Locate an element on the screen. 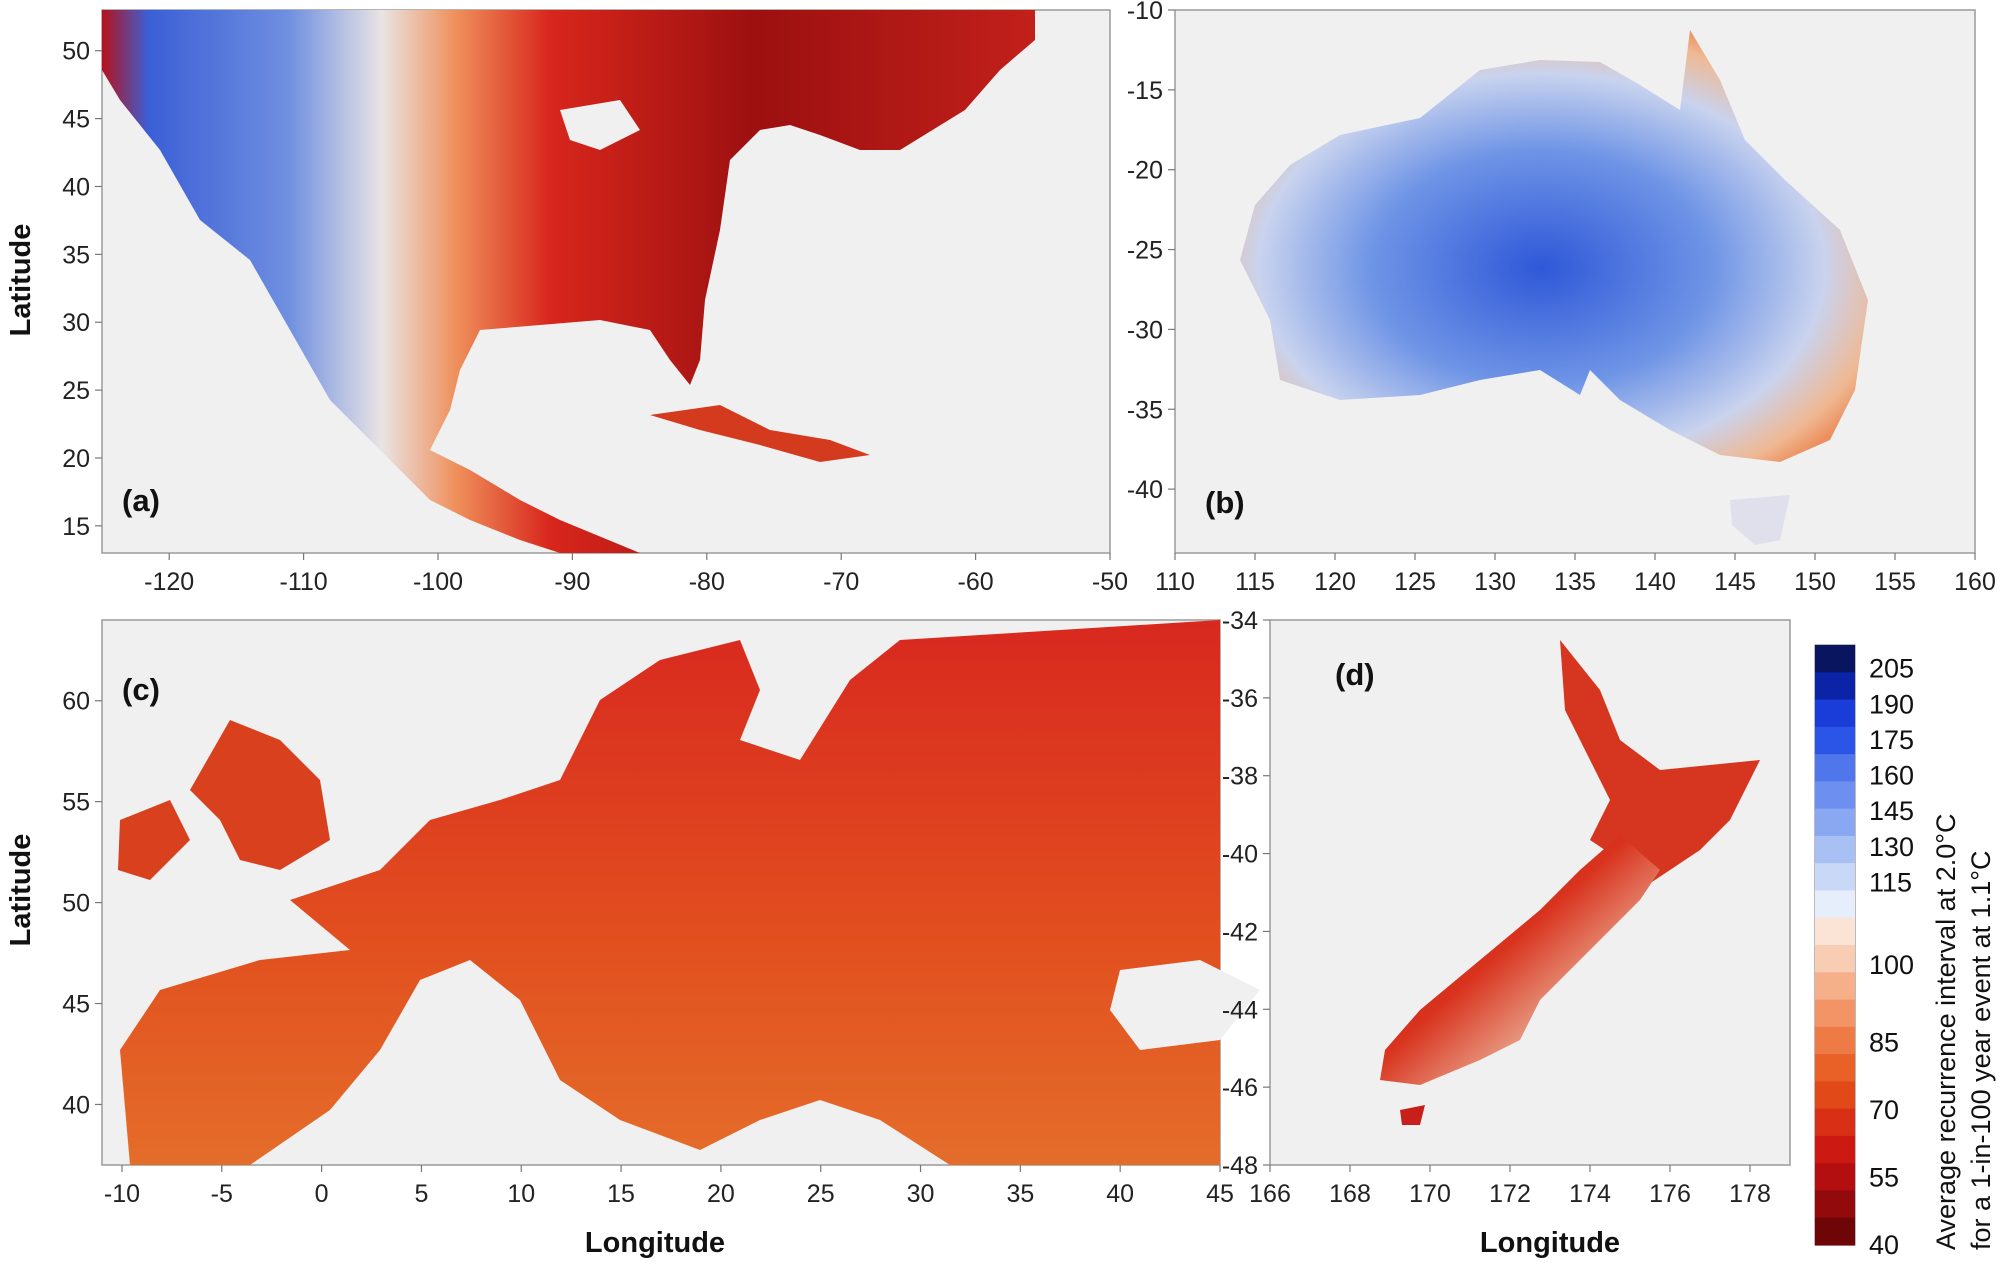  x-tick-label-a: -50 is located at coordinates (1110, 582).